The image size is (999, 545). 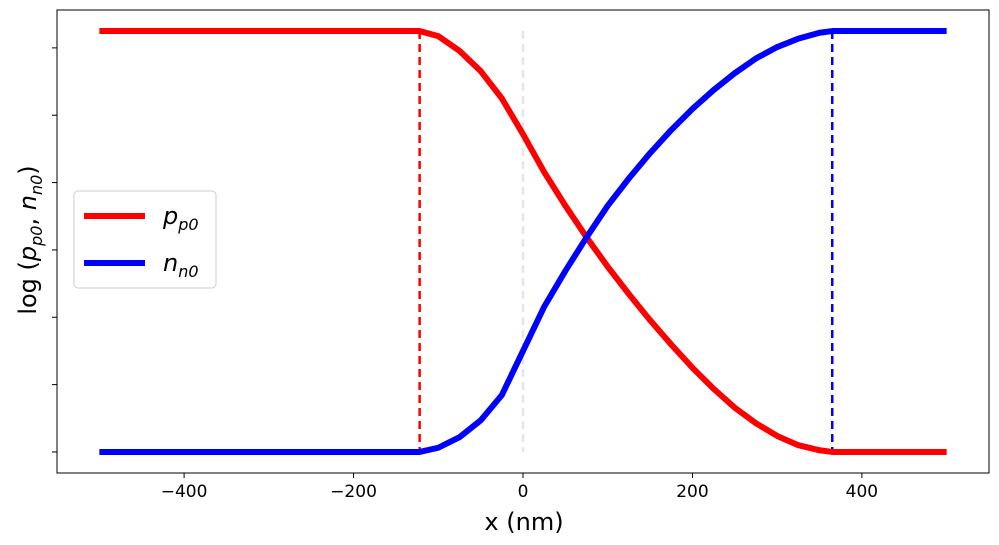 What do you see at coordinates (523, 522) in the screenshot?
I see `x-axis-label: x (nm)` at bounding box center [523, 522].